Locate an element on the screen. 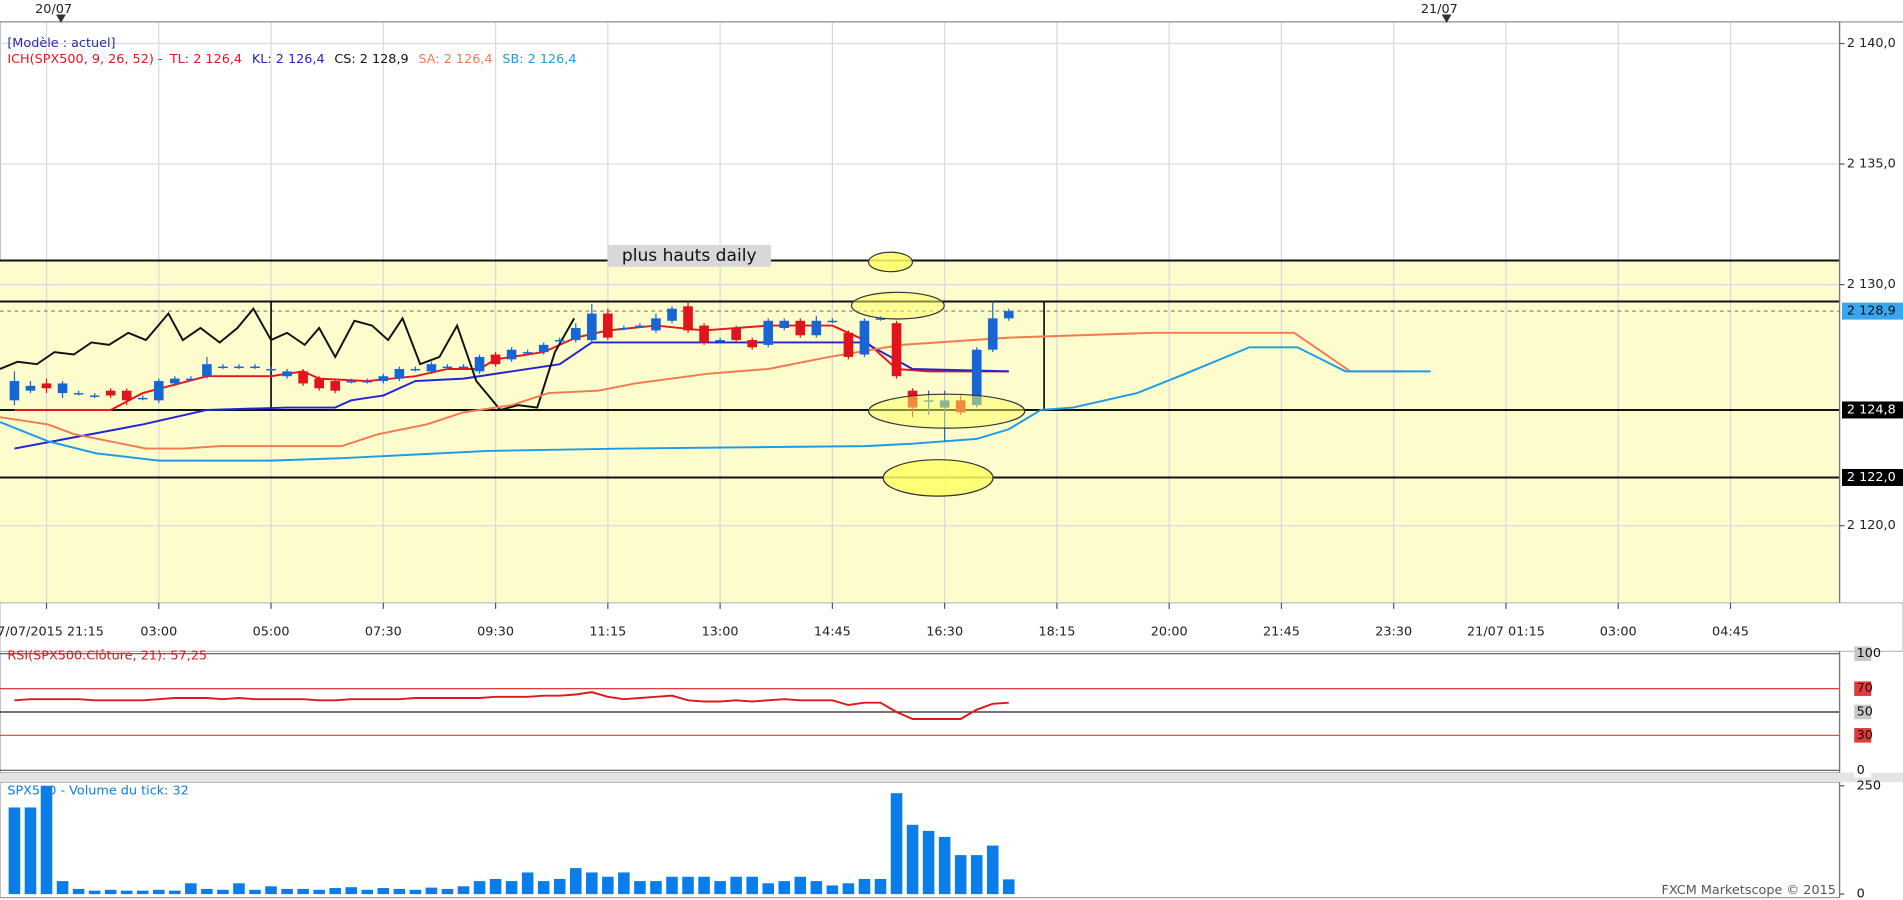 The width and height of the screenshot is (1903, 900). y-tick-label: 2 140,0 is located at coordinates (1871, 43).